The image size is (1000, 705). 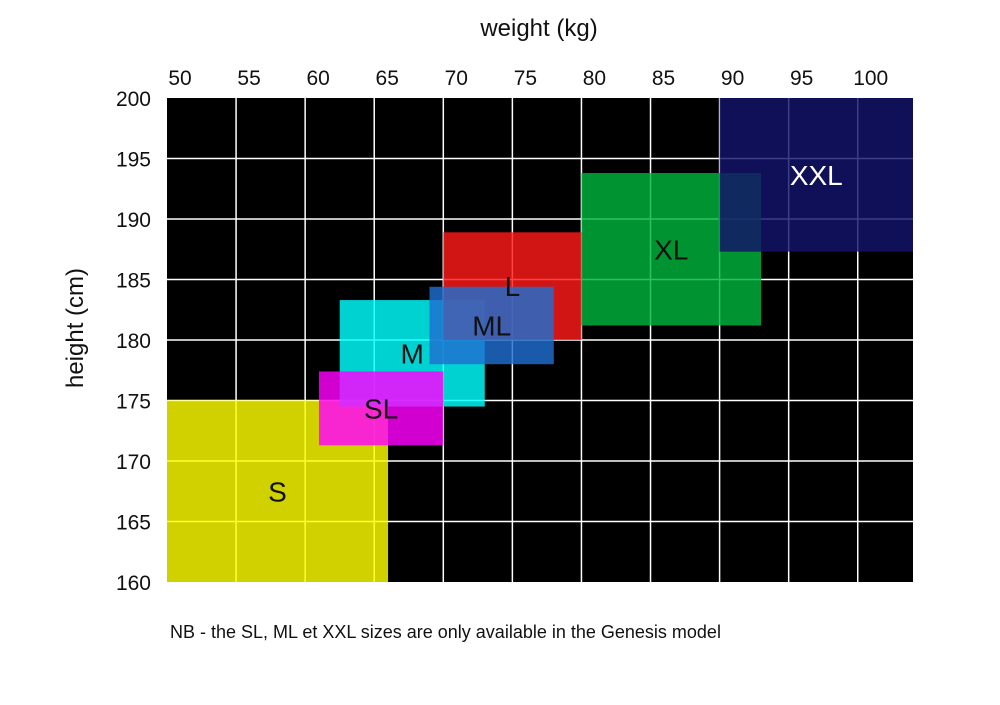 What do you see at coordinates (133, 523) in the screenshot?
I see `y-tick-label-165: 165` at bounding box center [133, 523].